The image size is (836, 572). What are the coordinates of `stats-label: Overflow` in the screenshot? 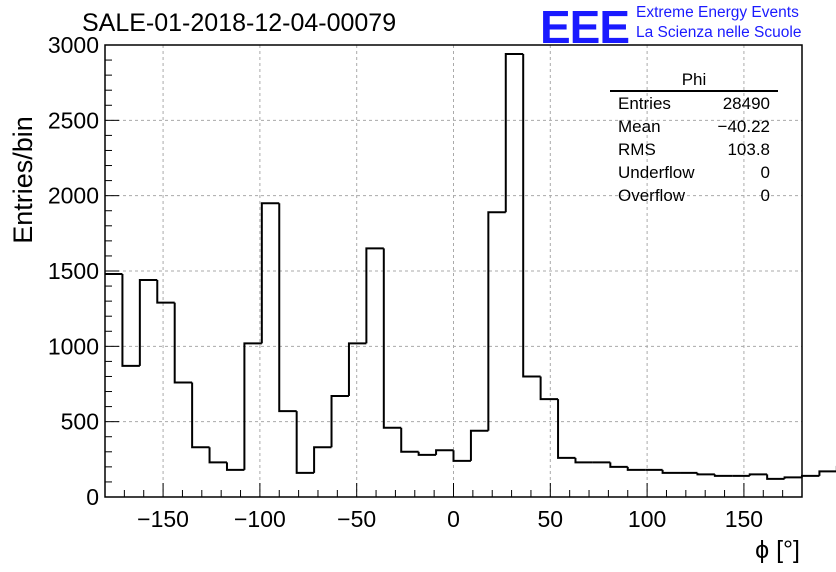 It's located at (652, 195).